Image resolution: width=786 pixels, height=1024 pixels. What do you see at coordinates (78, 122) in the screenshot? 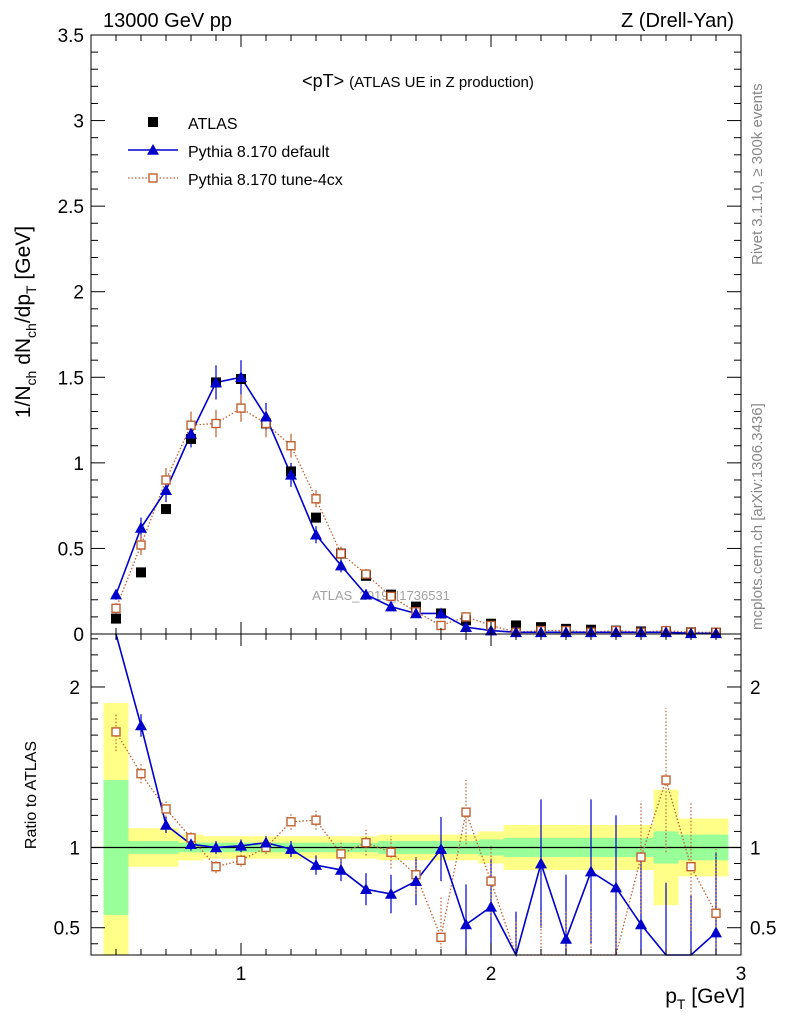
I see `y-tick-label: 3` at bounding box center [78, 122].